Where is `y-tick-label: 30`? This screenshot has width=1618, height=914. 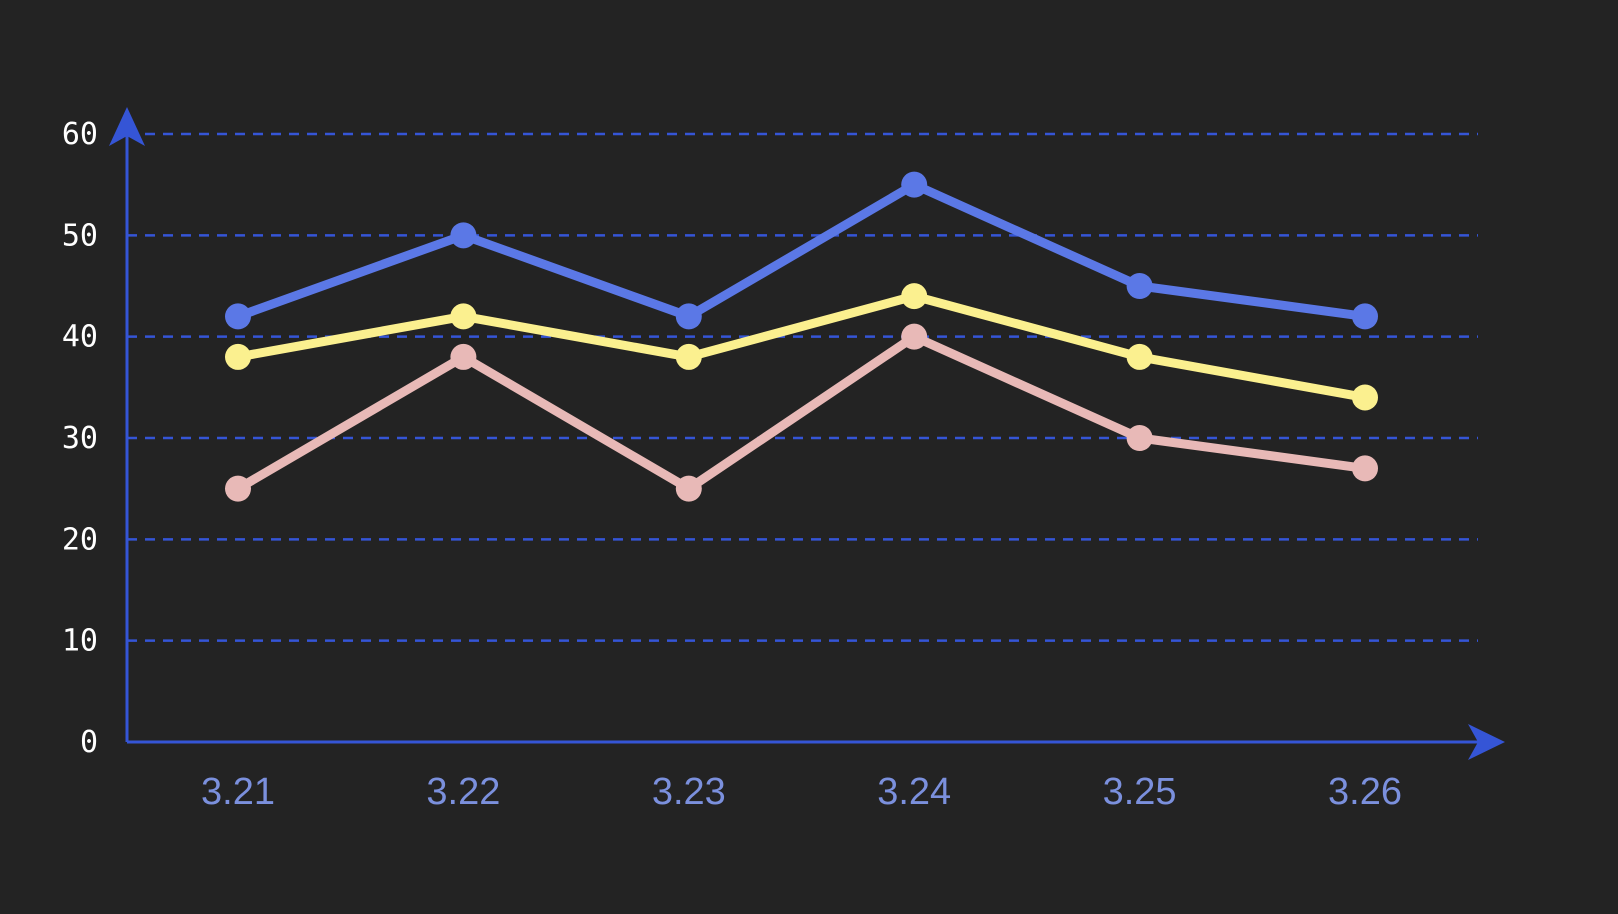 y-tick-label: 30 is located at coordinates (80, 438).